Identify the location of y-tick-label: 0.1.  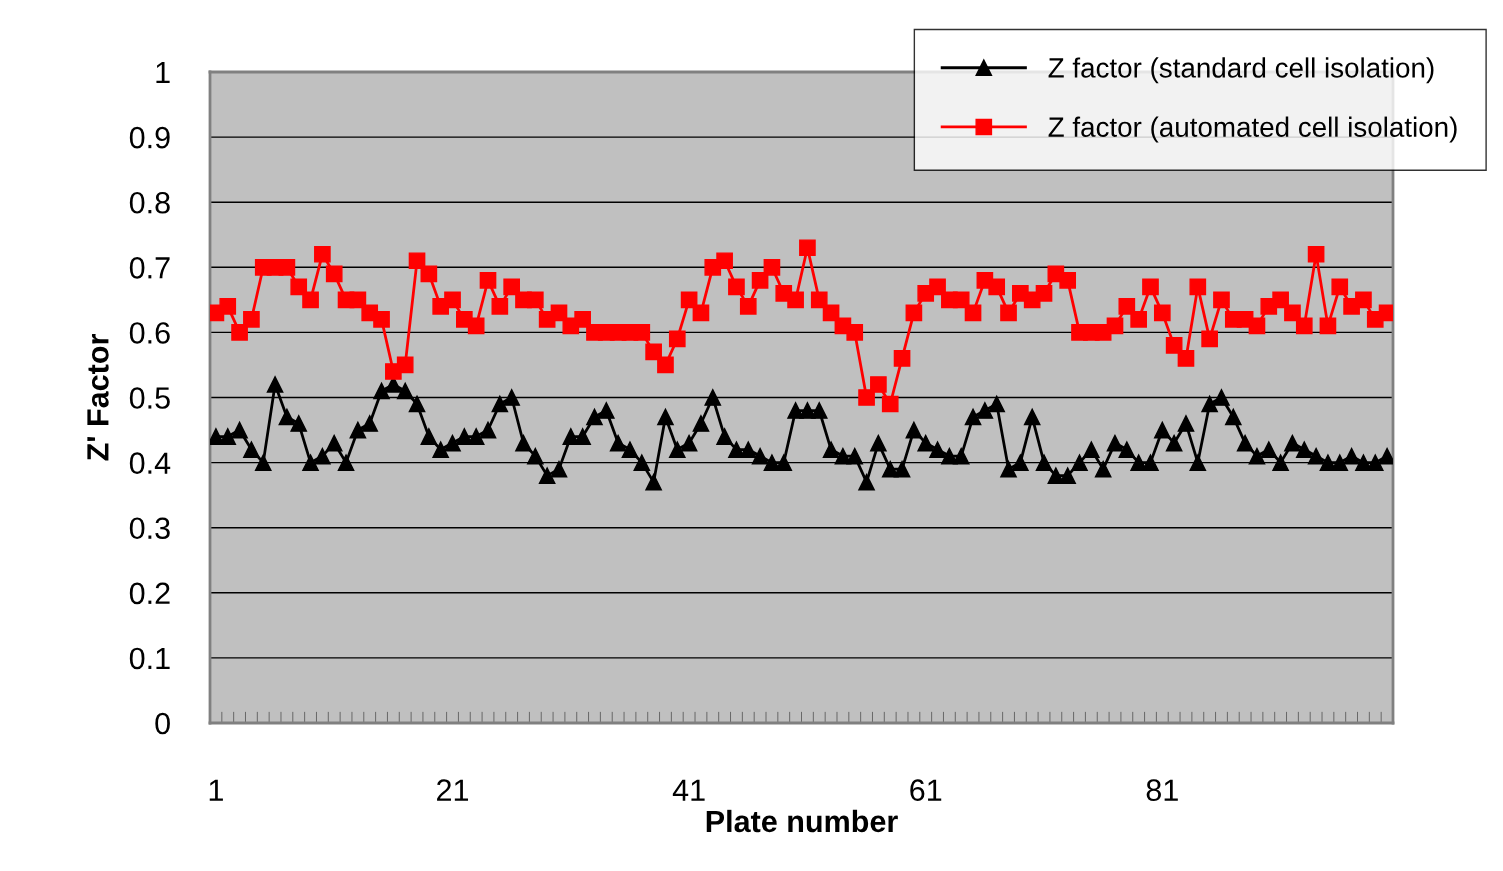
(149, 658).